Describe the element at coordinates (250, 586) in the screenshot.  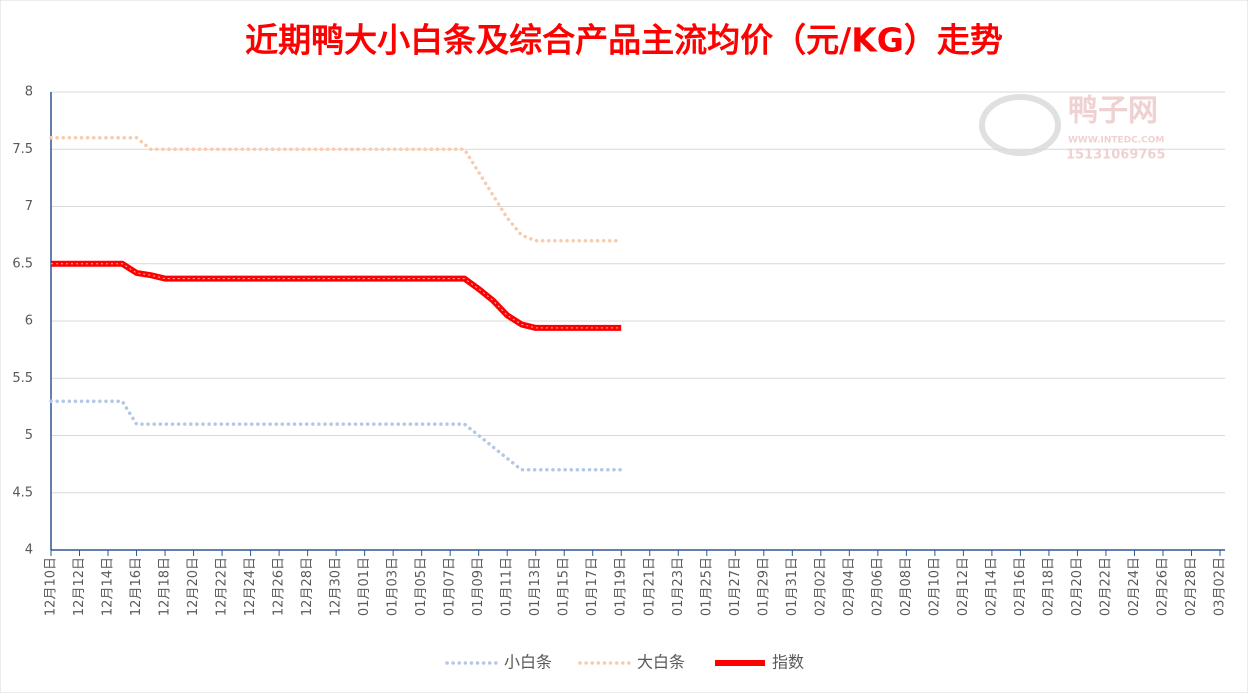
I see `x-tick-label: 12月24日` at that location.